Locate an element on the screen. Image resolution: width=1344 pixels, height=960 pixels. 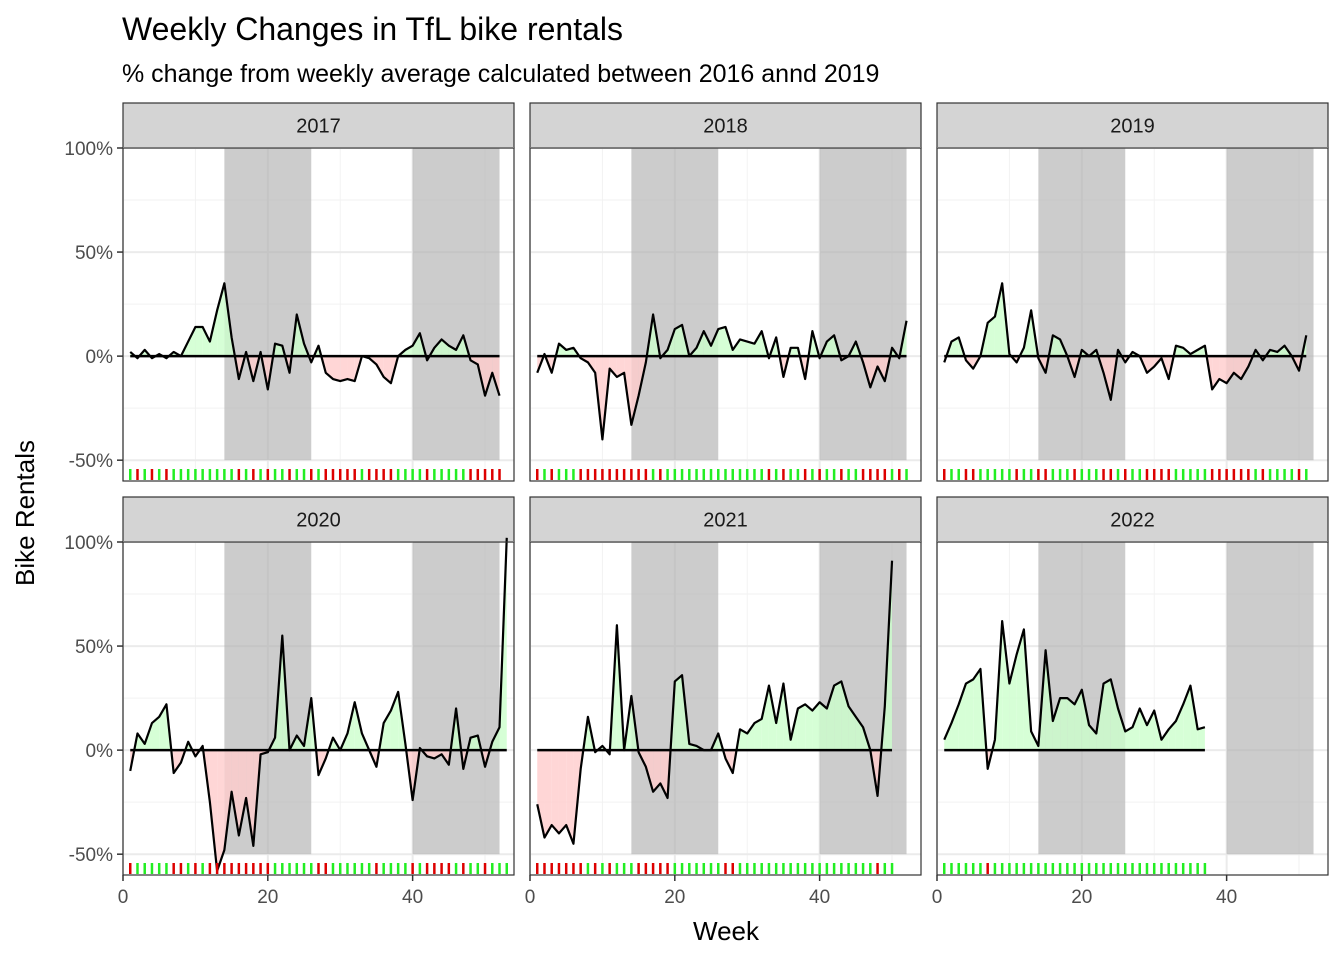
facet-label: 2017 is located at coordinates (318, 127).